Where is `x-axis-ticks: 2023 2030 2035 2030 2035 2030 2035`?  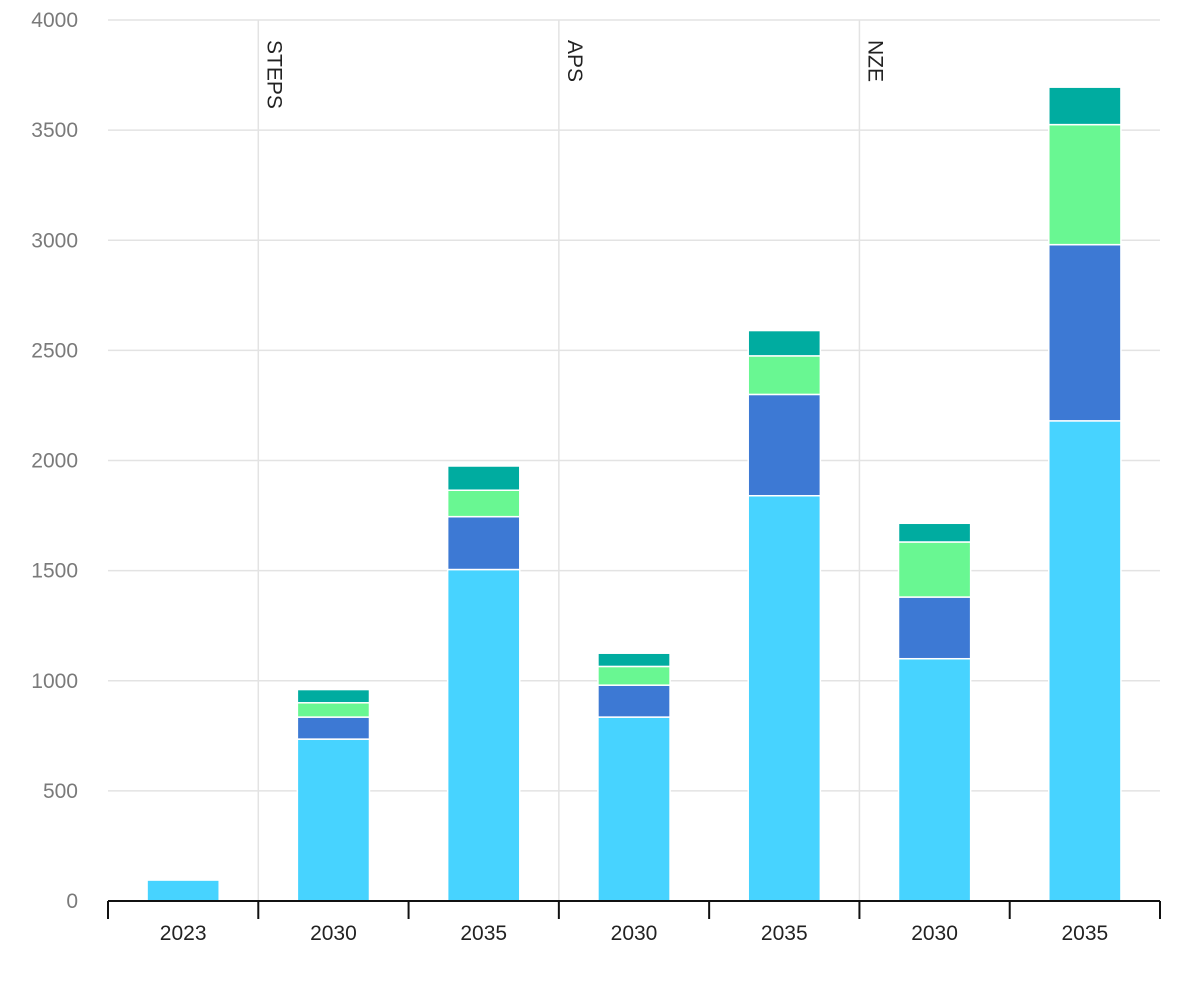
x-axis-ticks: 2023 2030 2035 2030 2035 2030 2035 is located at coordinates (634, 933).